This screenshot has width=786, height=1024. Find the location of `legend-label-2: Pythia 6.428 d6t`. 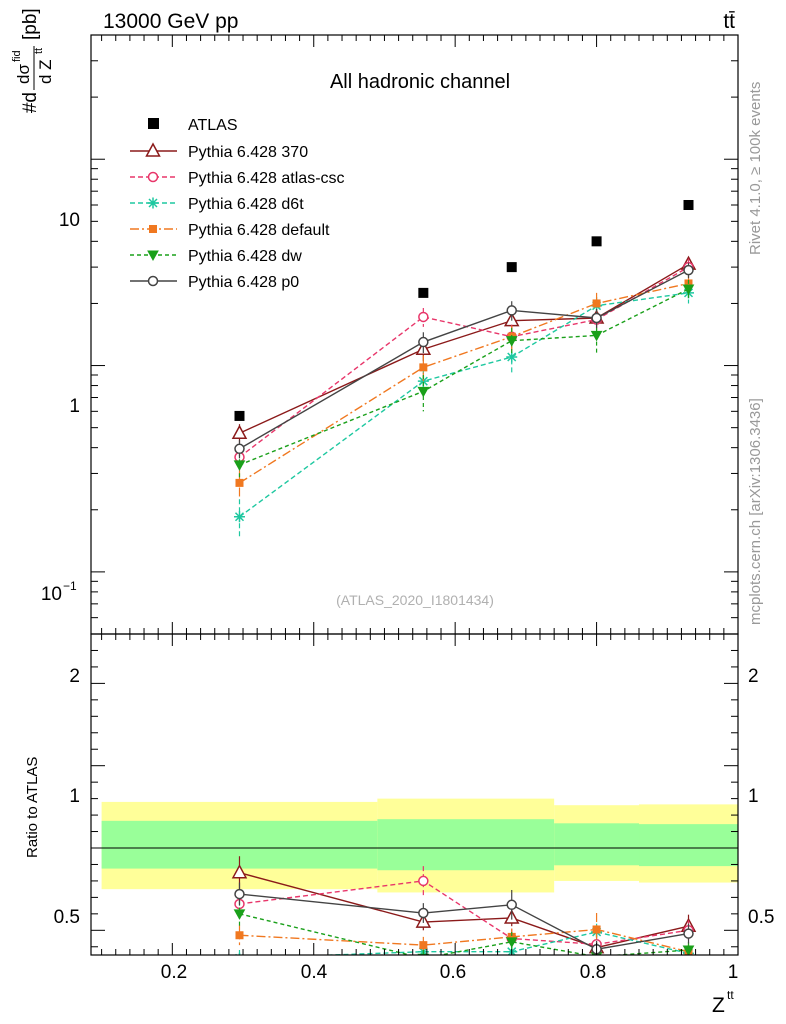

legend-label-2: Pythia 6.428 d6t is located at coordinates (246, 204).